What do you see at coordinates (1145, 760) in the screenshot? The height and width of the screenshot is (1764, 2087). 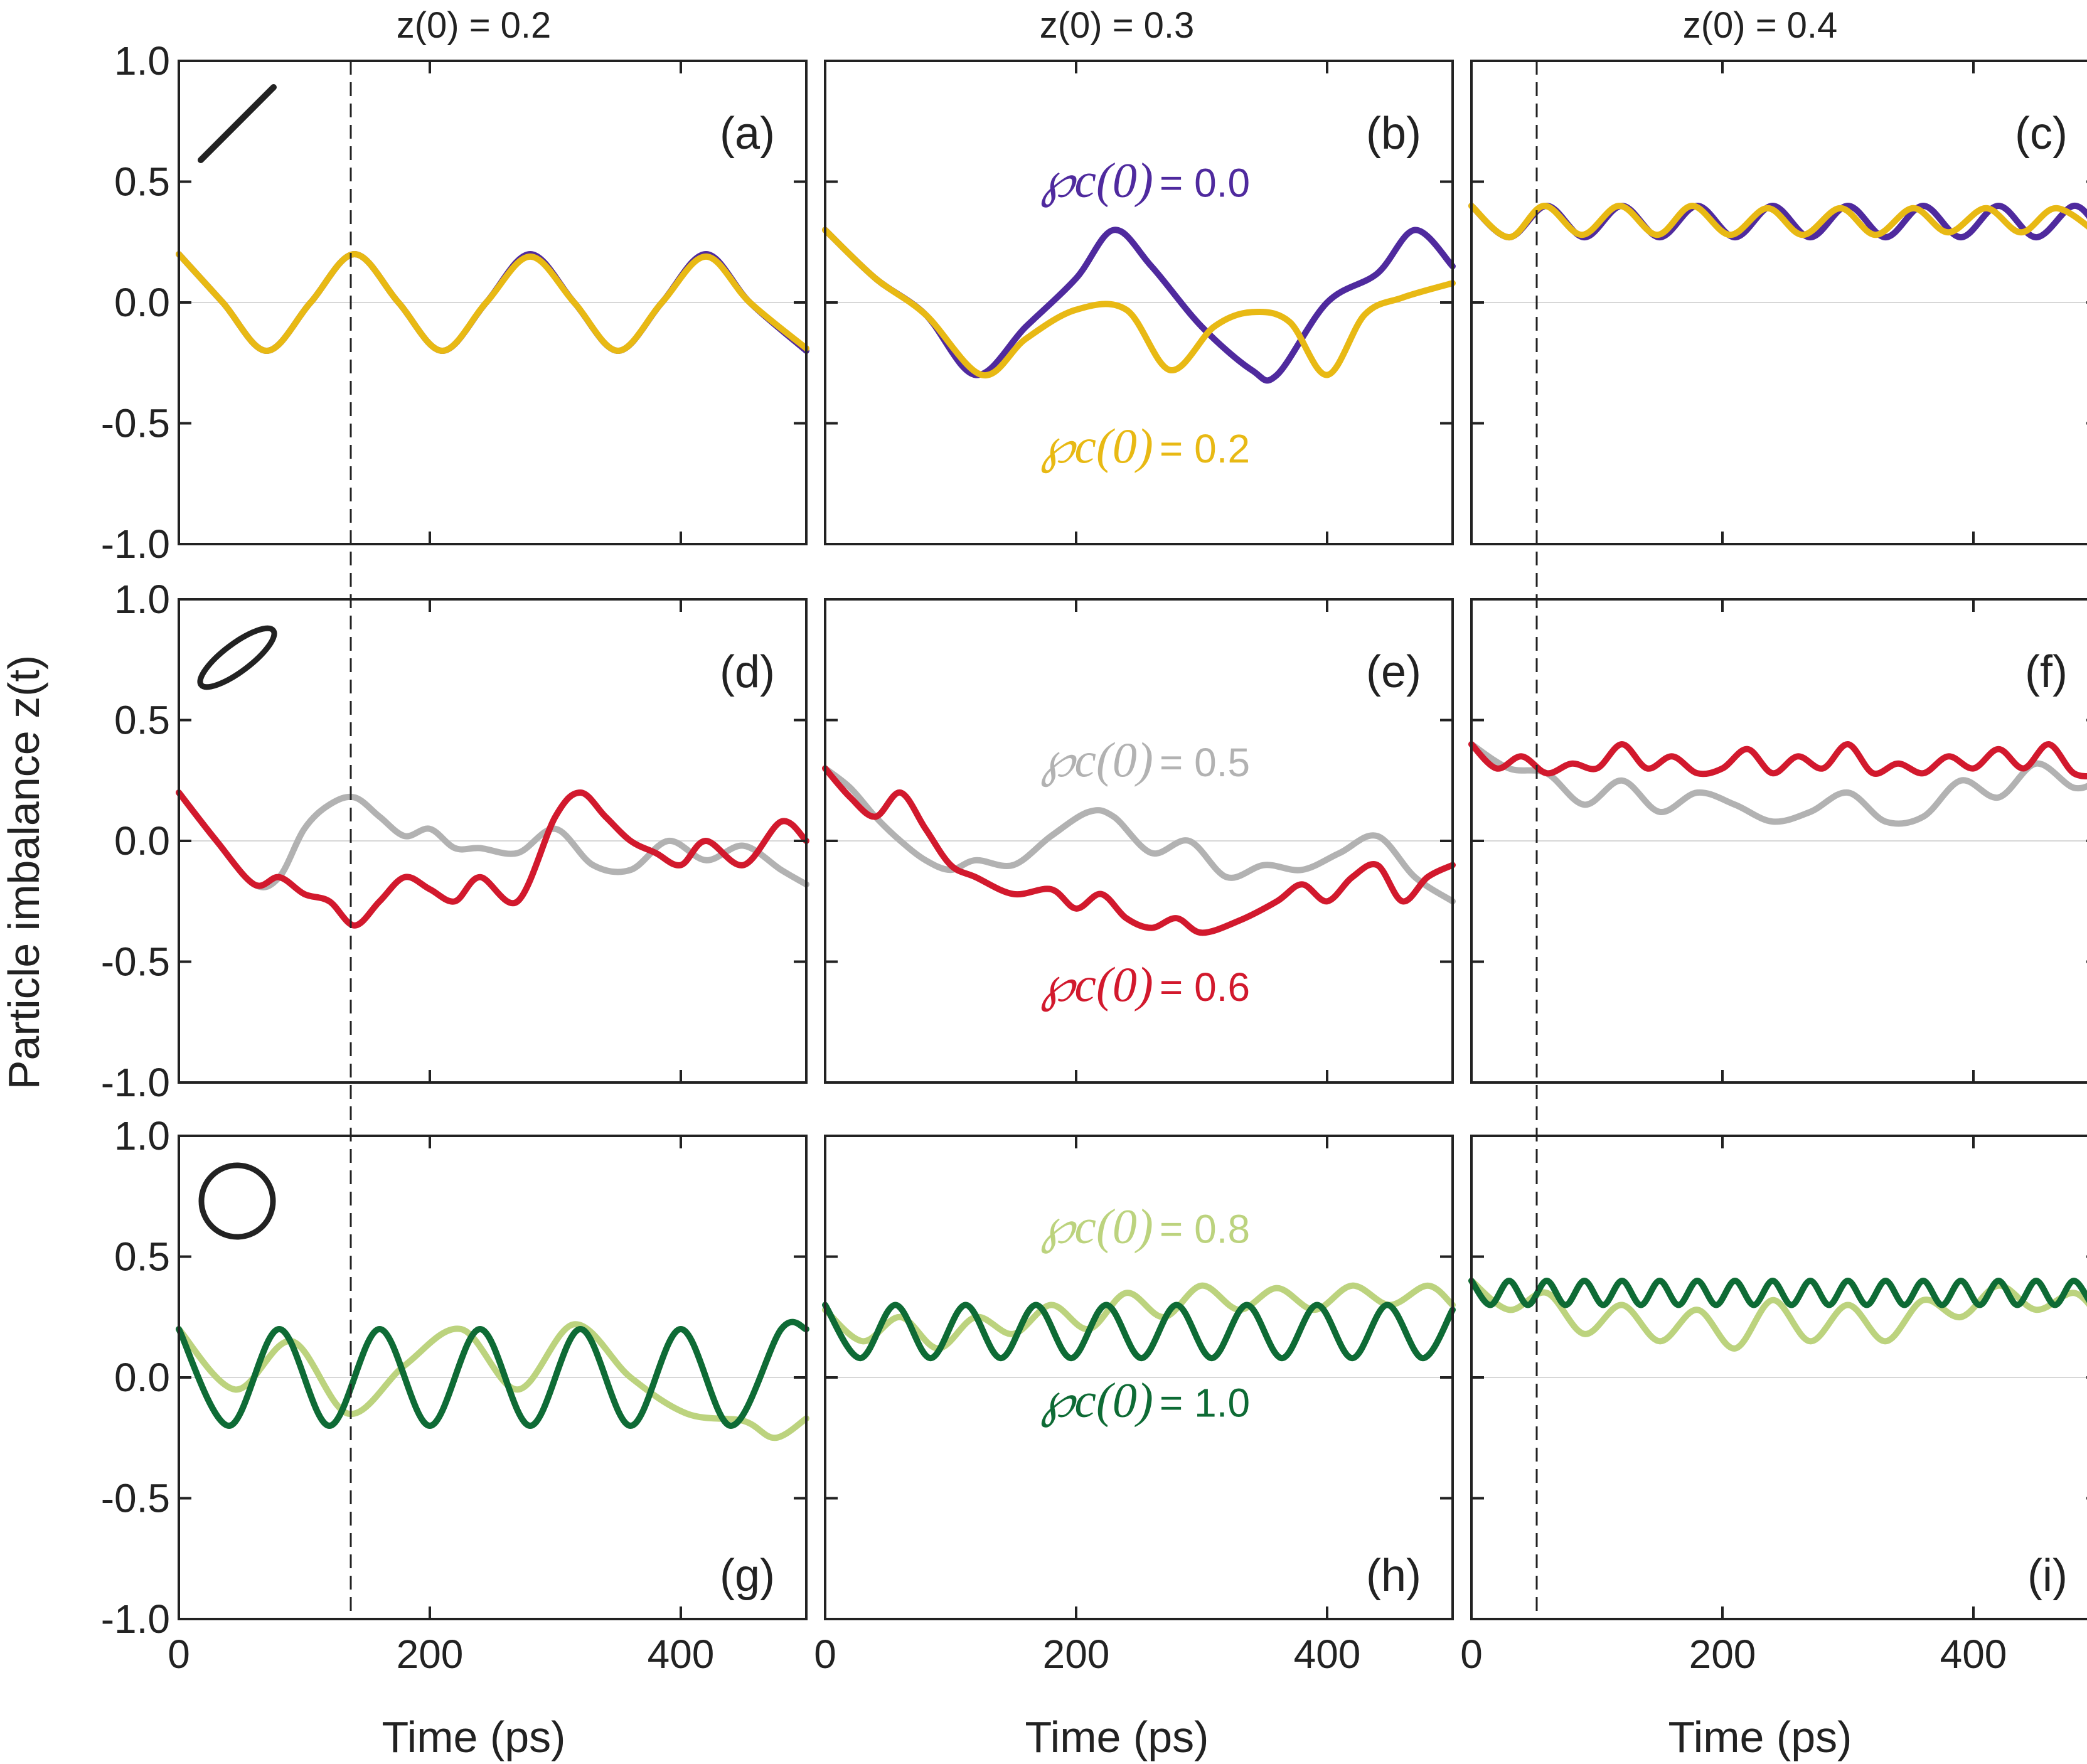 I see `series-annotation: ℘c(0) = 0.5` at bounding box center [1145, 760].